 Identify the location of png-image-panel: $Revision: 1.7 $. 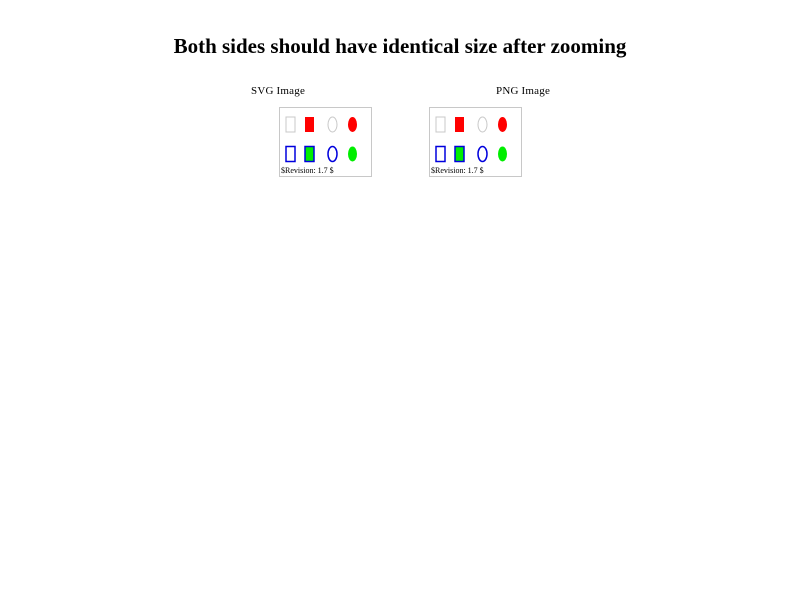
(475, 142).